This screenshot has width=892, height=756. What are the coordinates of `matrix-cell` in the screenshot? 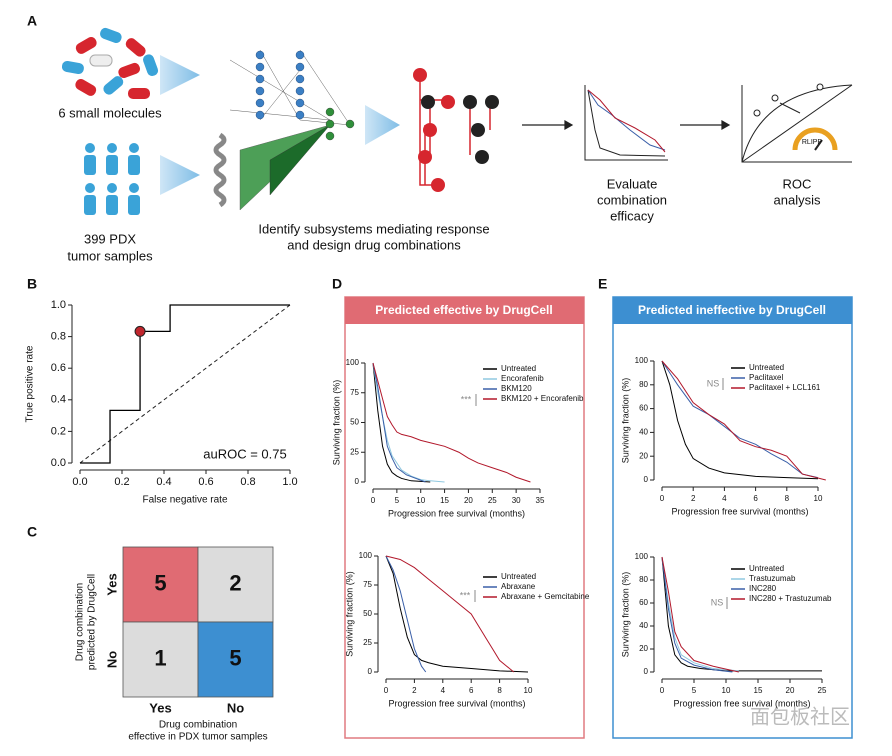 It's located at (235, 659).